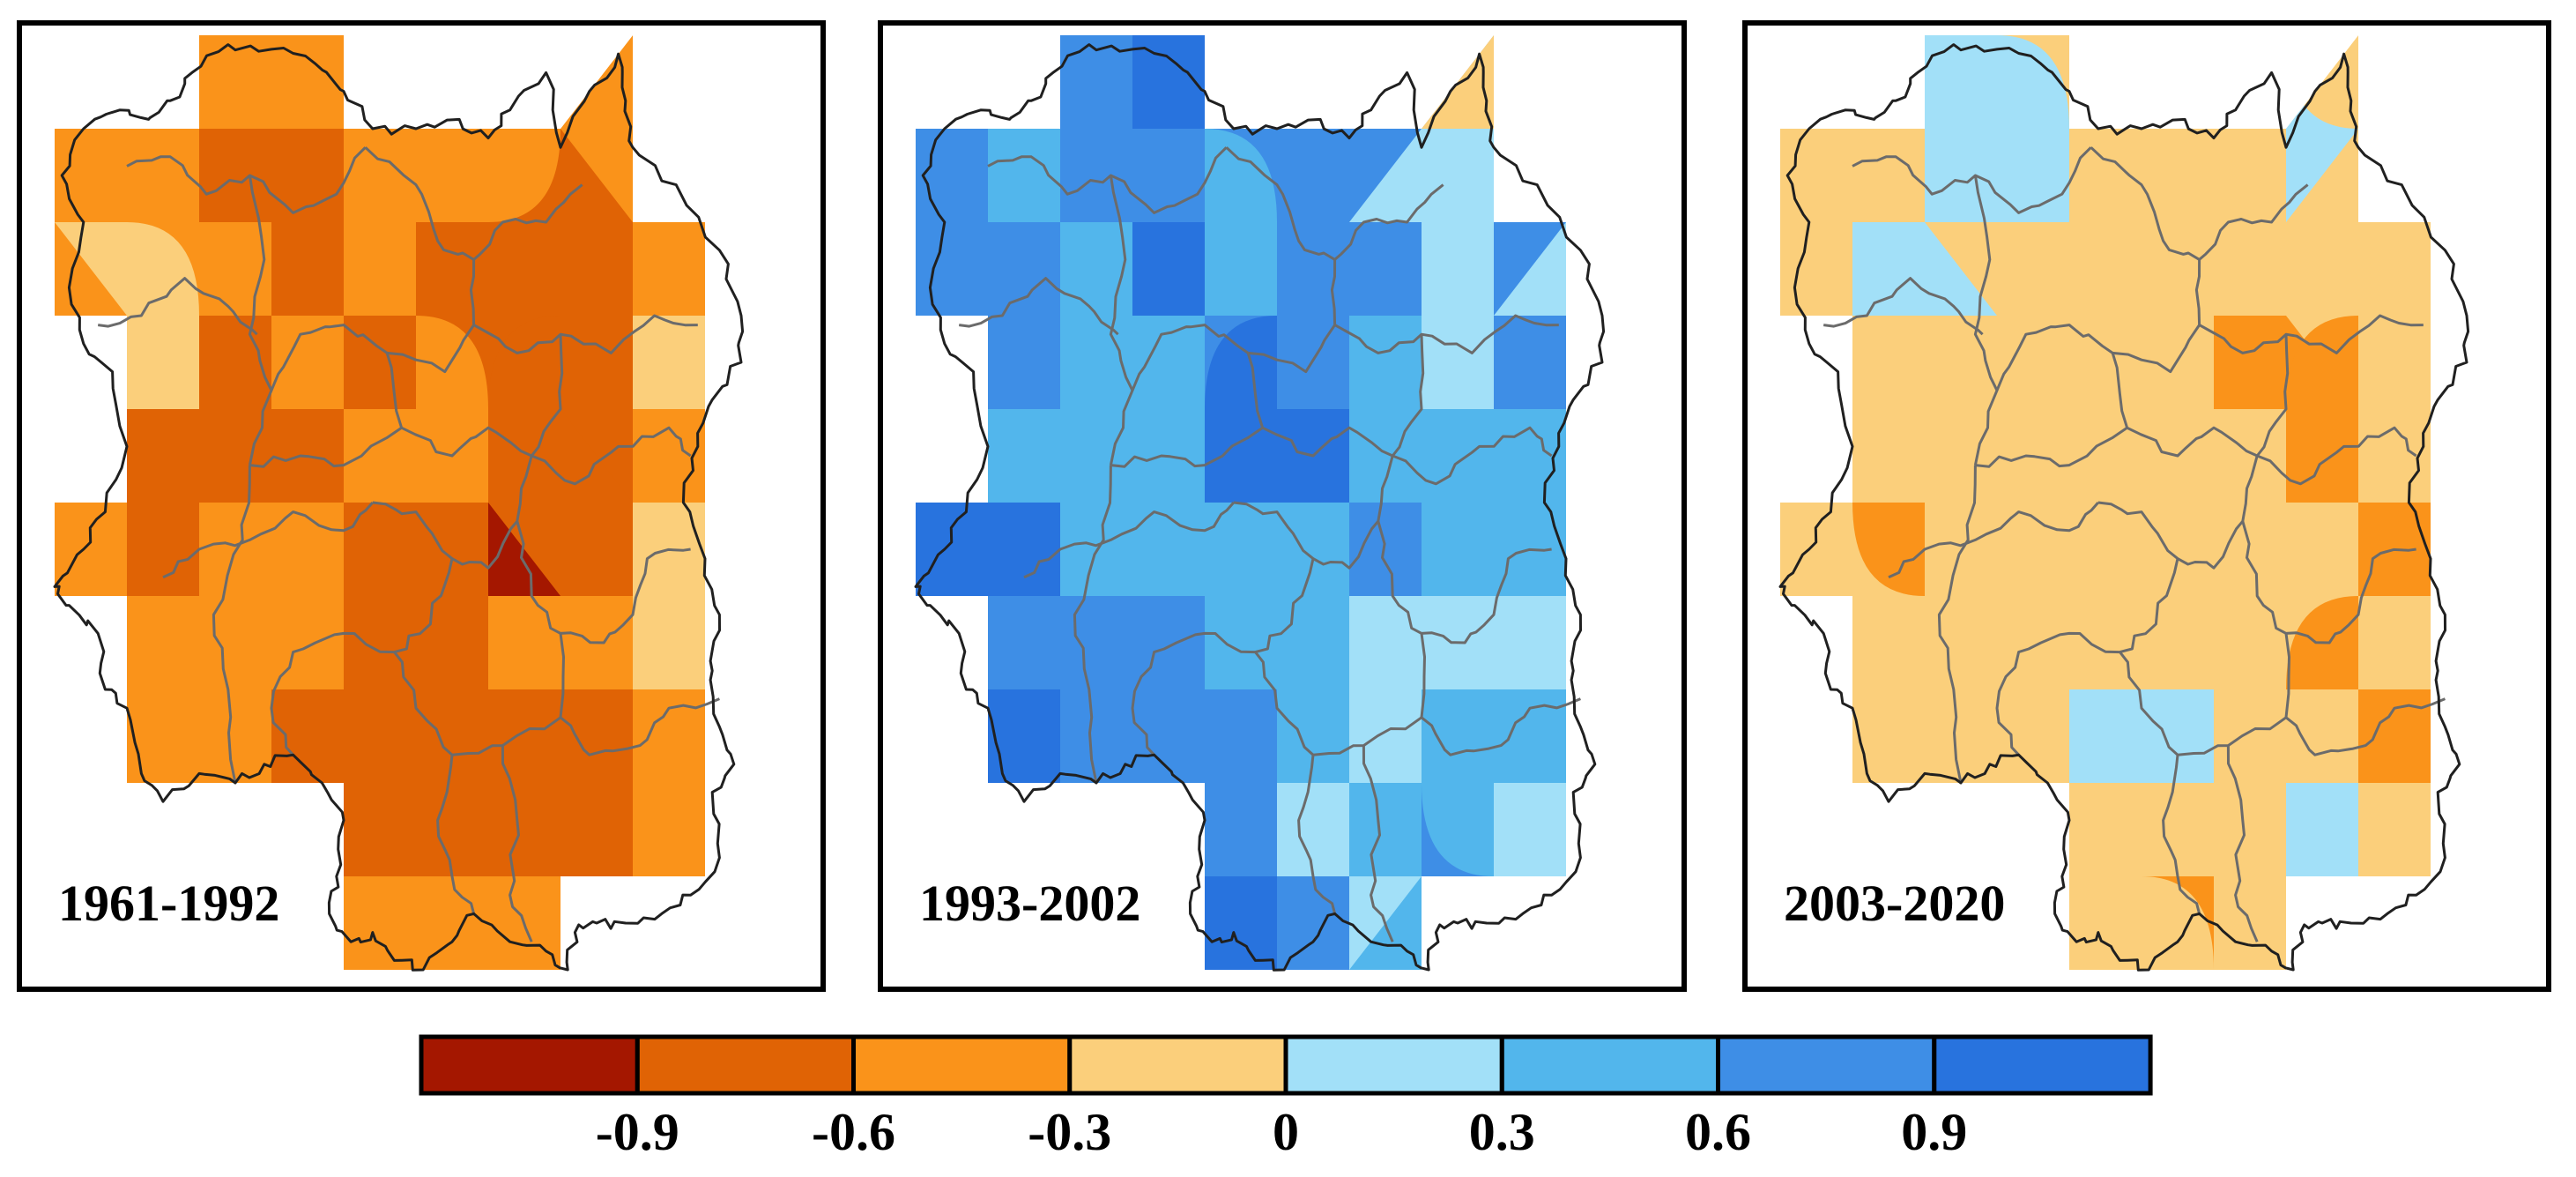  What do you see at coordinates (1502, 1132) in the screenshot?
I see `legend-tick-label: 0.3` at bounding box center [1502, 1132].